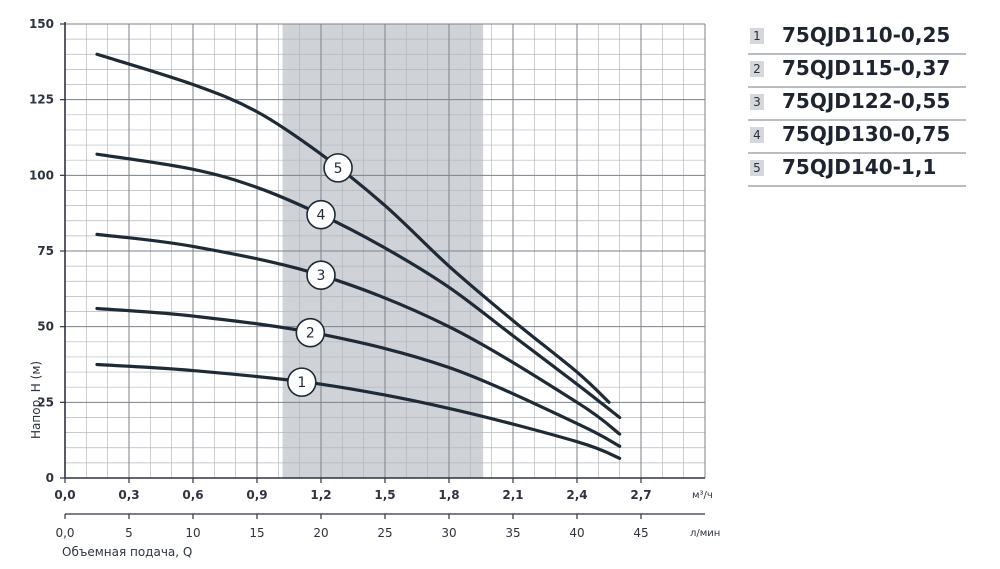  What do you see at coordinates (256, 495) in the screenshot?
I see `x-tick-label-m3h: 0,9` at bounding box center [256, 495].